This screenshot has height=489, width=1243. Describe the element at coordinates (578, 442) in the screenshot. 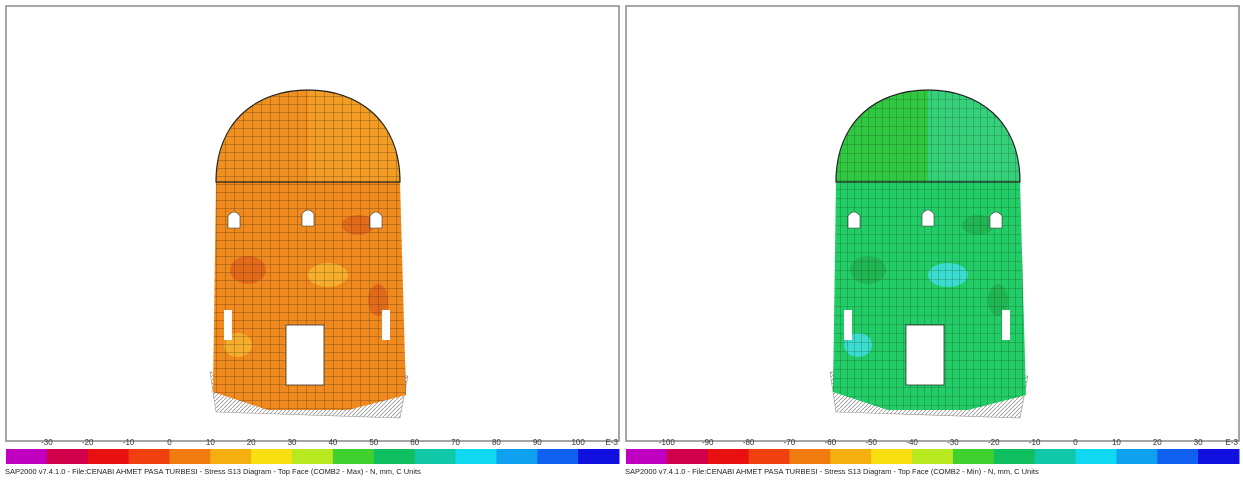

I see `legend-label: 100` at that location.